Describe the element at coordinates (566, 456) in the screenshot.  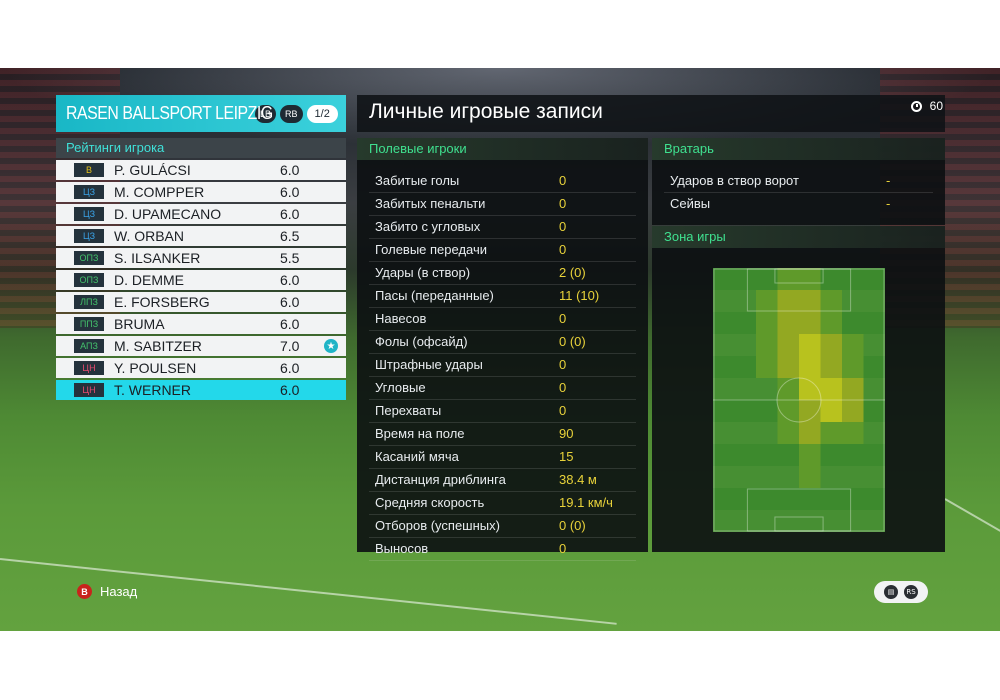
I see `stat-value: 15` at that location.